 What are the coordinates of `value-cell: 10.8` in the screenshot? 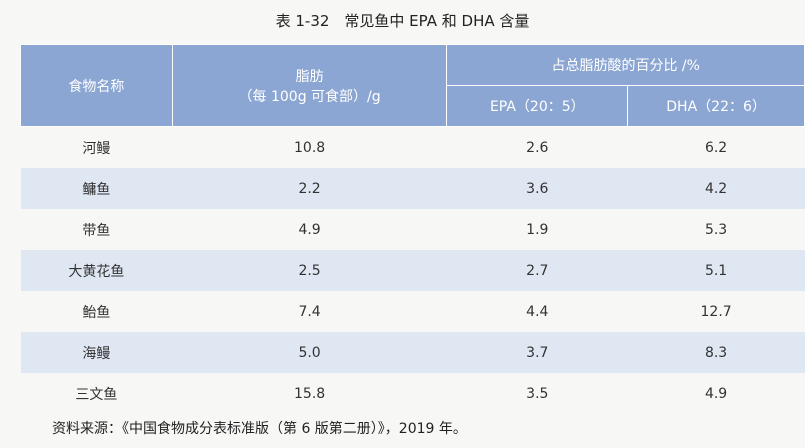 It's located at (310, 147).